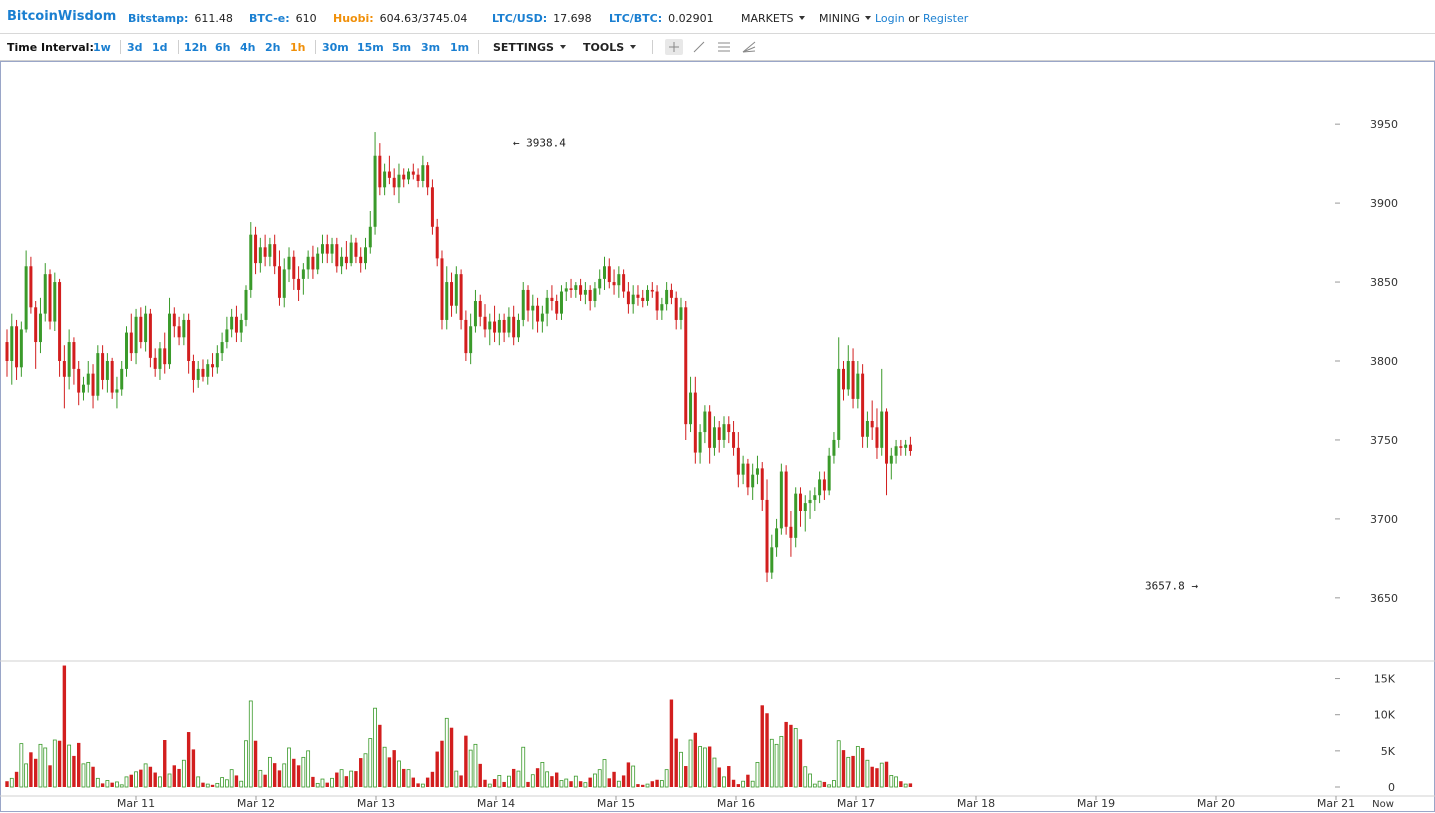  Describe the element at coordinates (1384, 598) in the screenshot. I see `price-tick-label: 3650` at that location.